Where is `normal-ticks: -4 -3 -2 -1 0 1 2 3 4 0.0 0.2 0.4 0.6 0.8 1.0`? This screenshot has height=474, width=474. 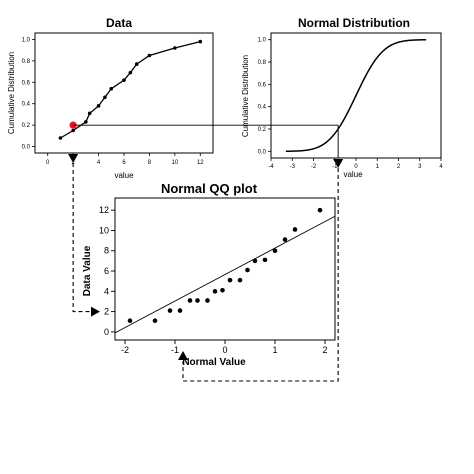 normal-ticks: -4 -3 -2 -1 0 1 2 3 4 0.0 0.2 0.4 0.6 0.8 1.0 is located at coordinates (351, 104).